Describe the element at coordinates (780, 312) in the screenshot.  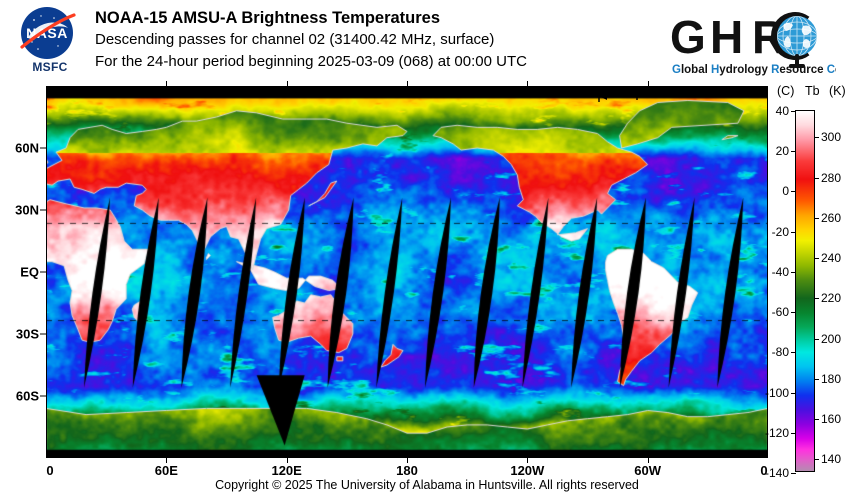
I see `colorbar-label-celsius: -60` at that location.